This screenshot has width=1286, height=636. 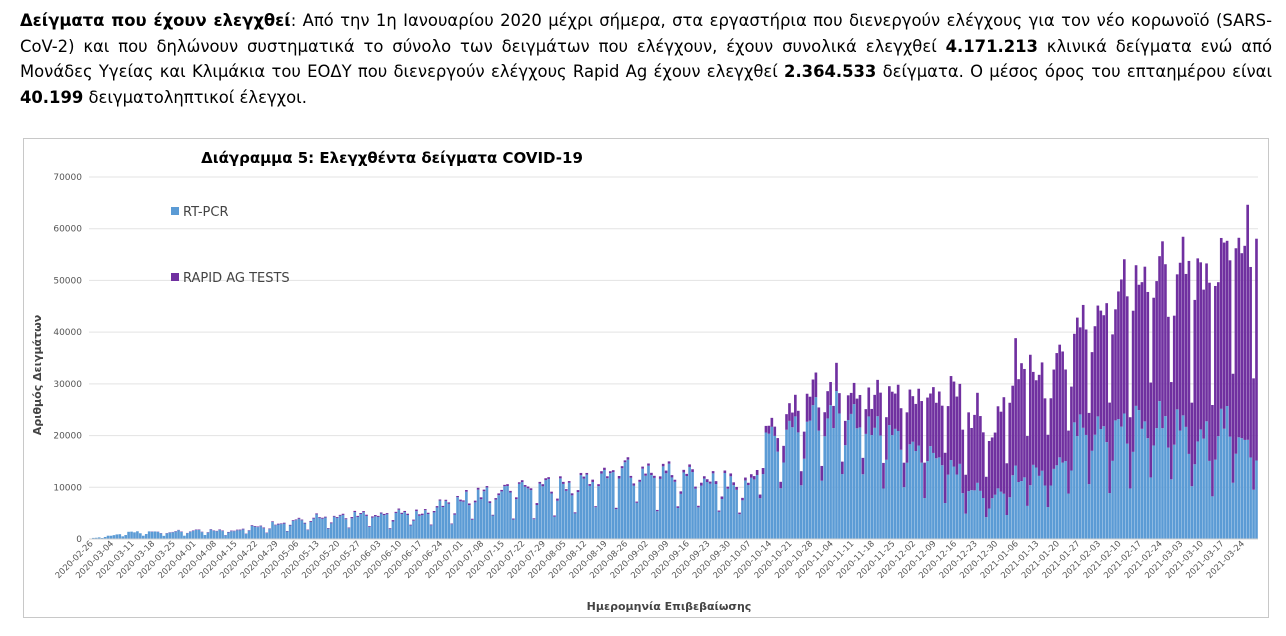 I want to click on rapid-total: 2.364.533, so click(x=830, y=71).